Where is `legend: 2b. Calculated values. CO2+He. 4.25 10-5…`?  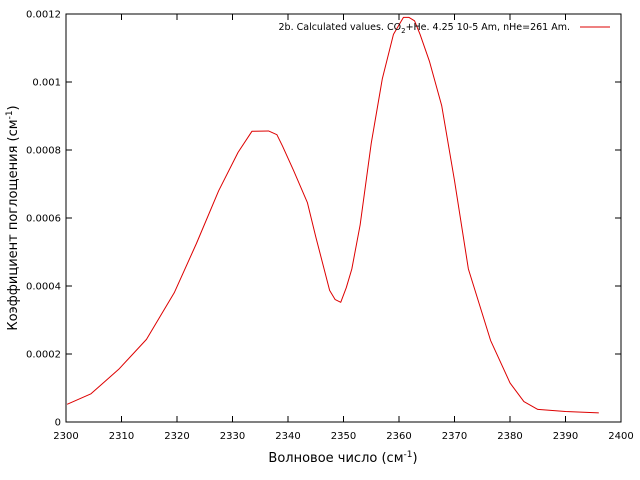 legend: 2b. Calculated values. CO2+He. 4.25 10-5… is located at coordinates (444, 28).